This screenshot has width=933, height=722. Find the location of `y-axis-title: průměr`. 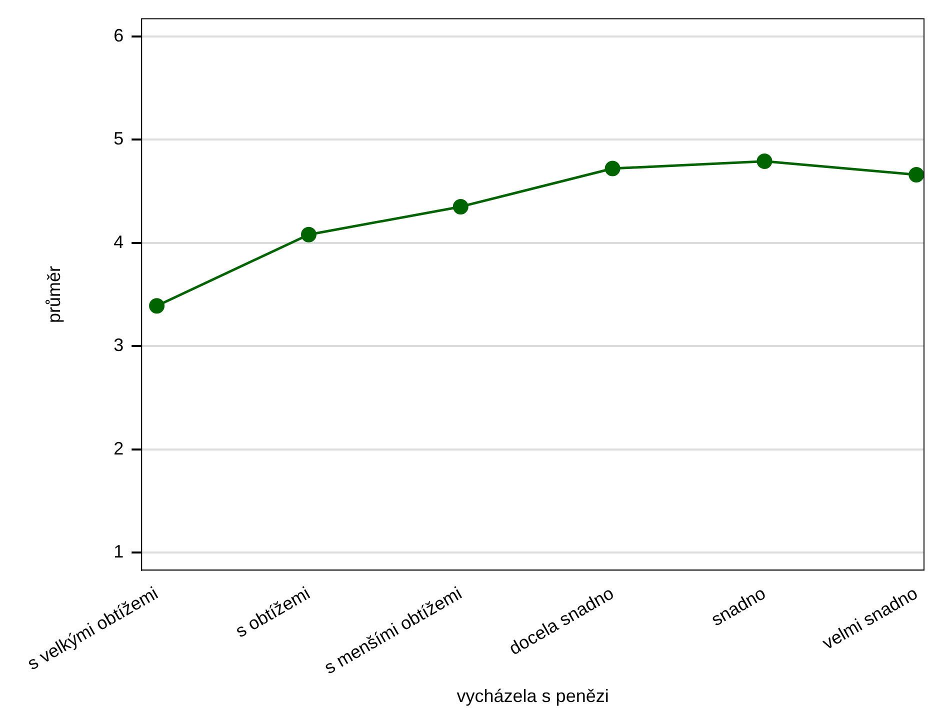

y-axis-title: průměr is located at coordinates (54, 294).